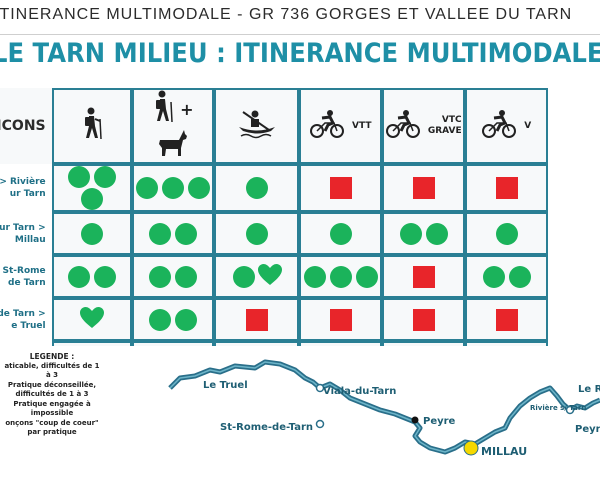  I want to click on row-label: > St-Rome de Tarn, so click(24, 276).